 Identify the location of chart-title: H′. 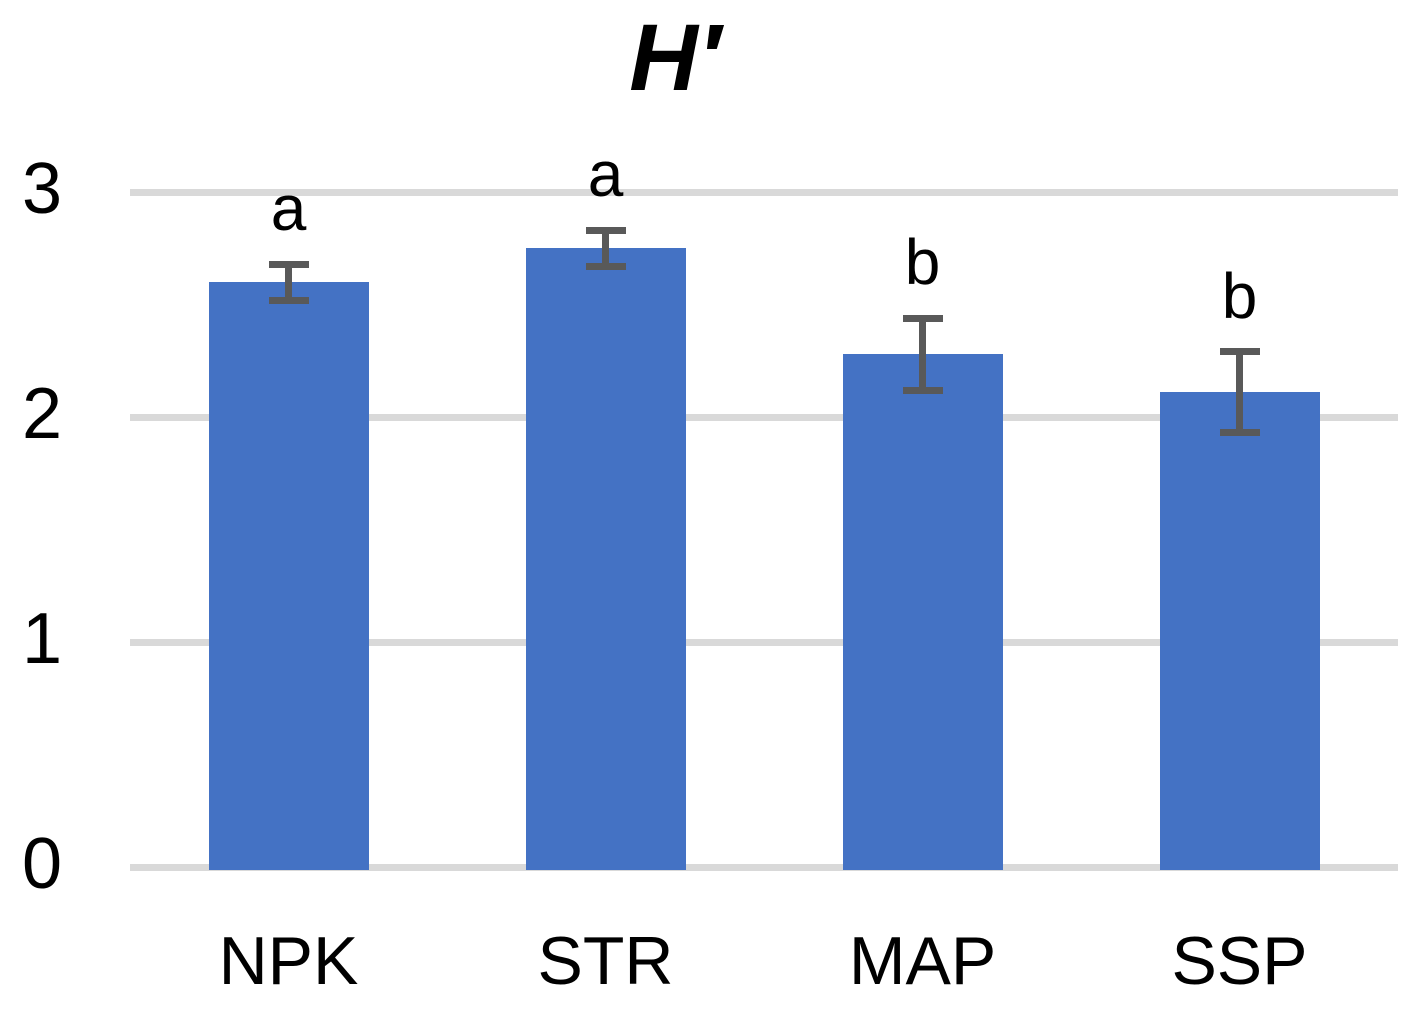
(675, 58).